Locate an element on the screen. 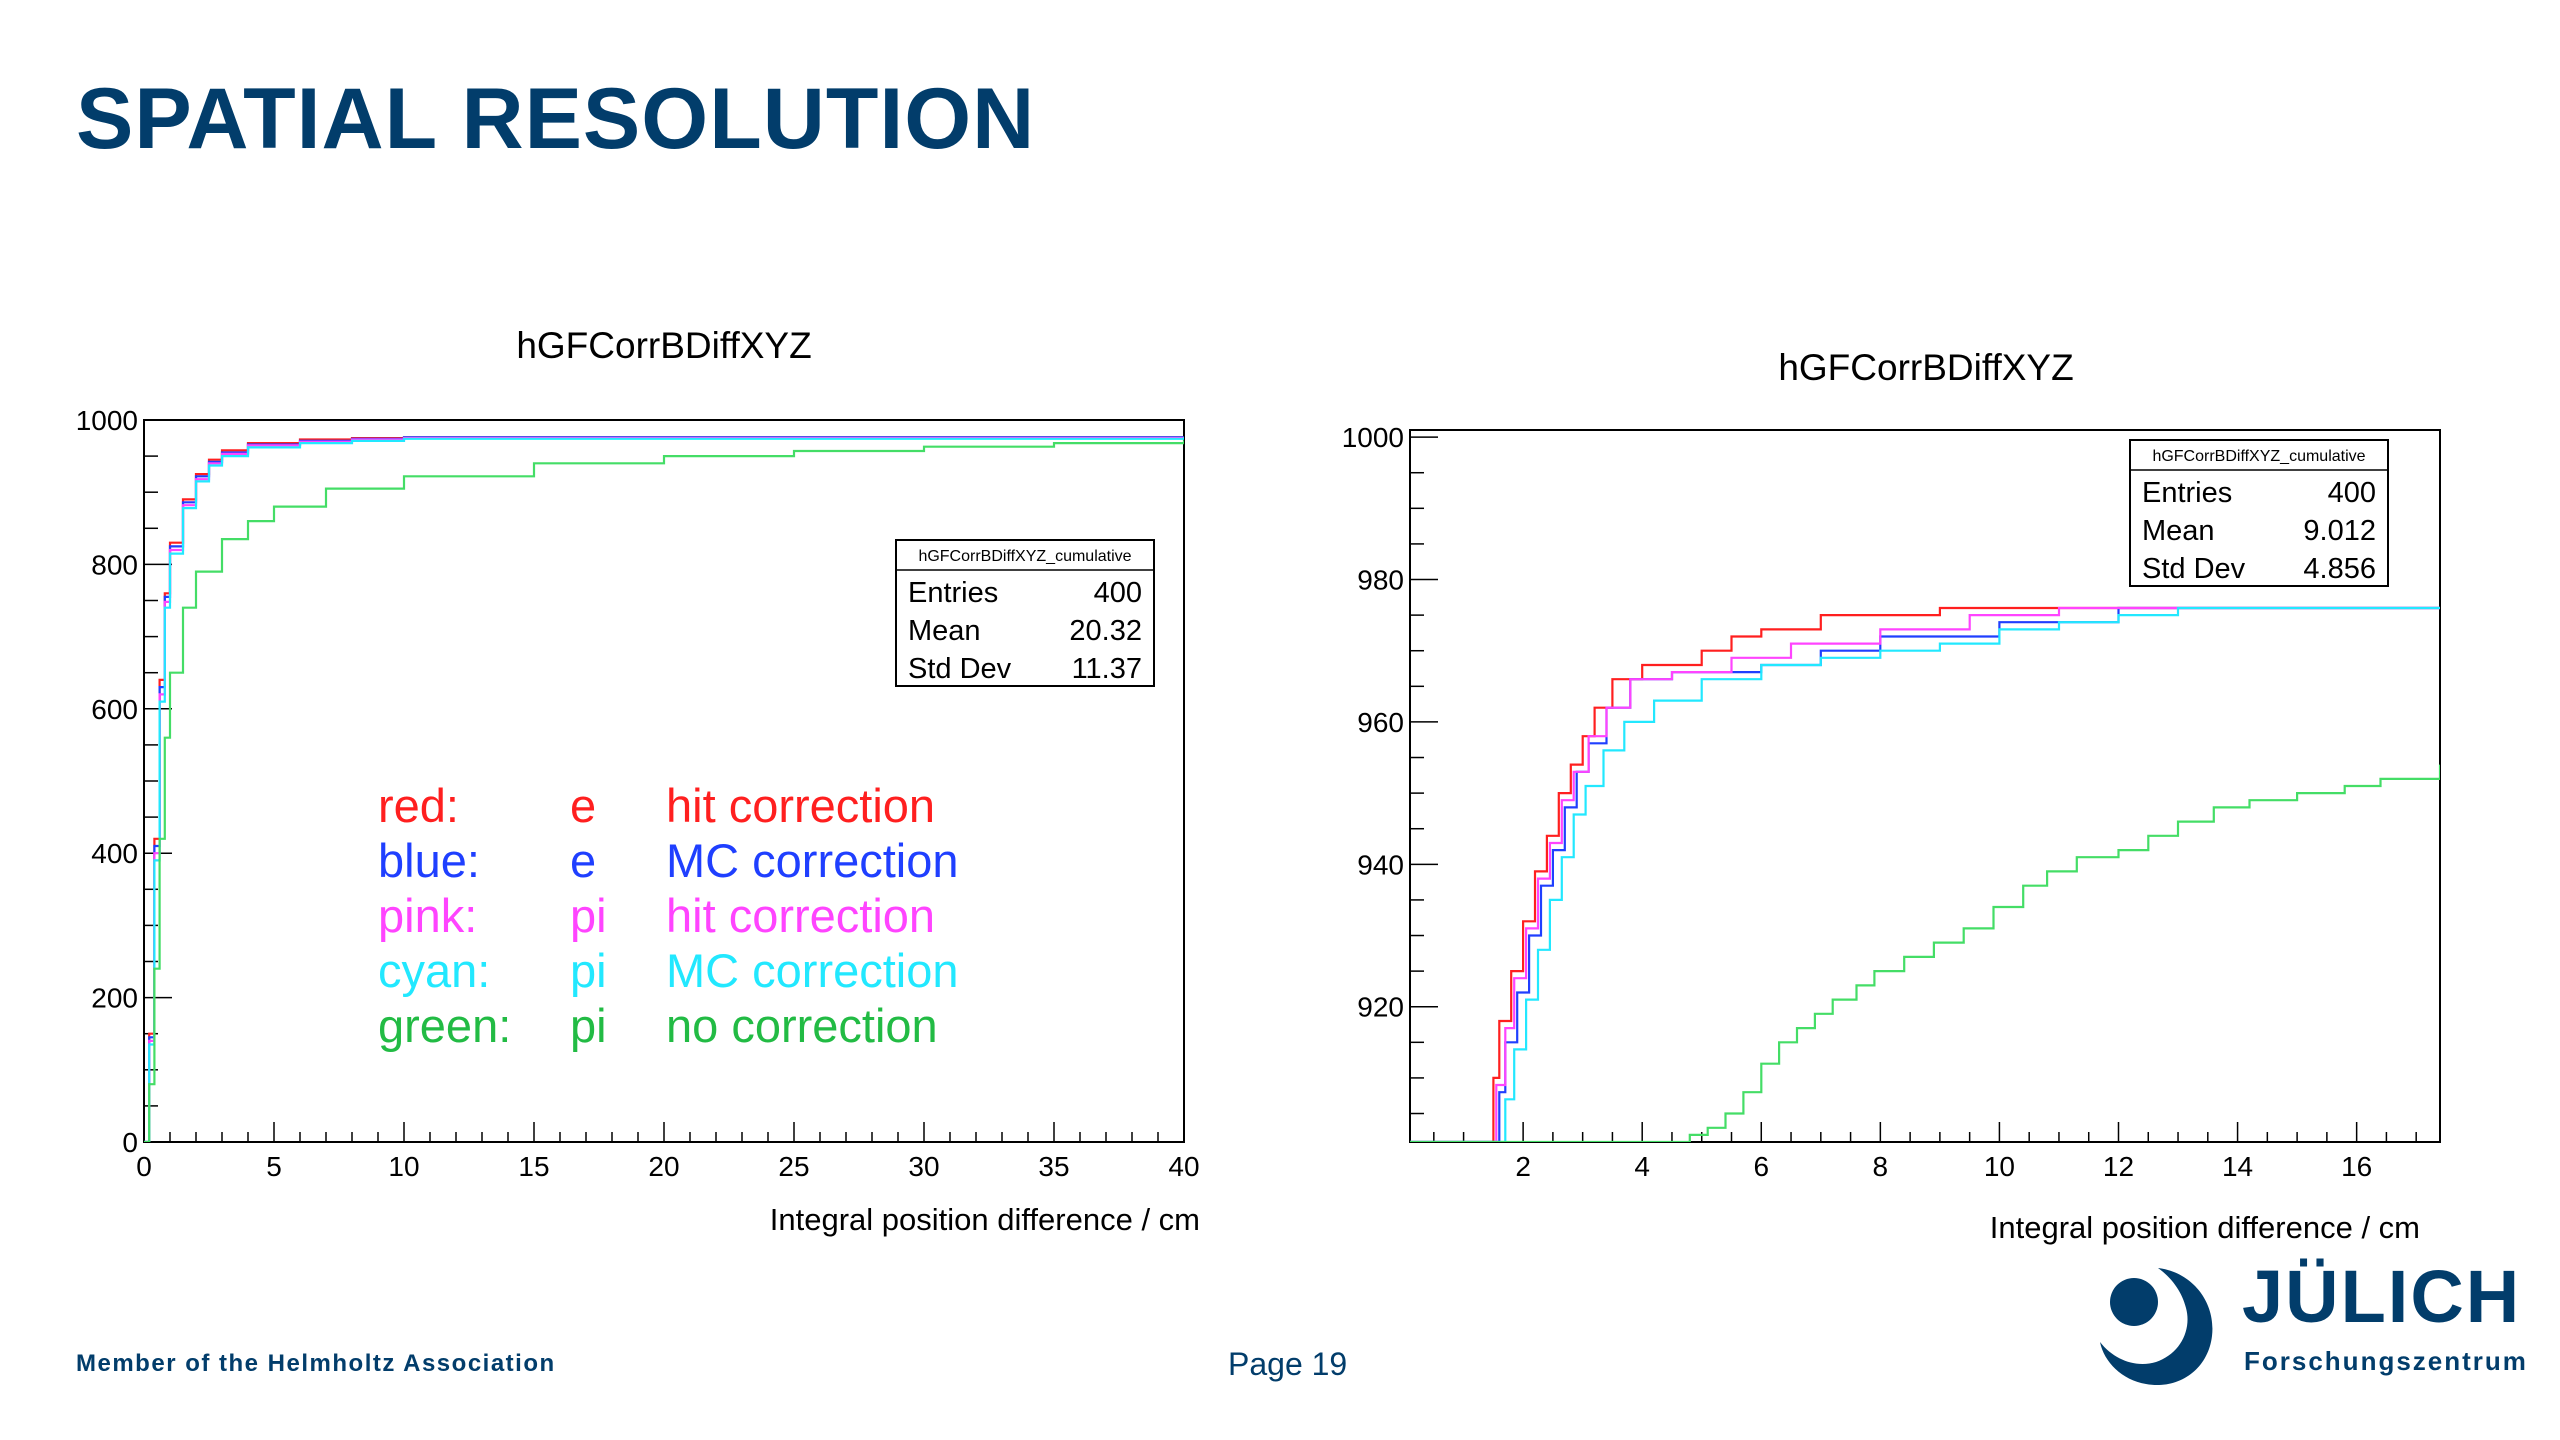  y-tick-label: 400 is located at coordinates (114, 853).